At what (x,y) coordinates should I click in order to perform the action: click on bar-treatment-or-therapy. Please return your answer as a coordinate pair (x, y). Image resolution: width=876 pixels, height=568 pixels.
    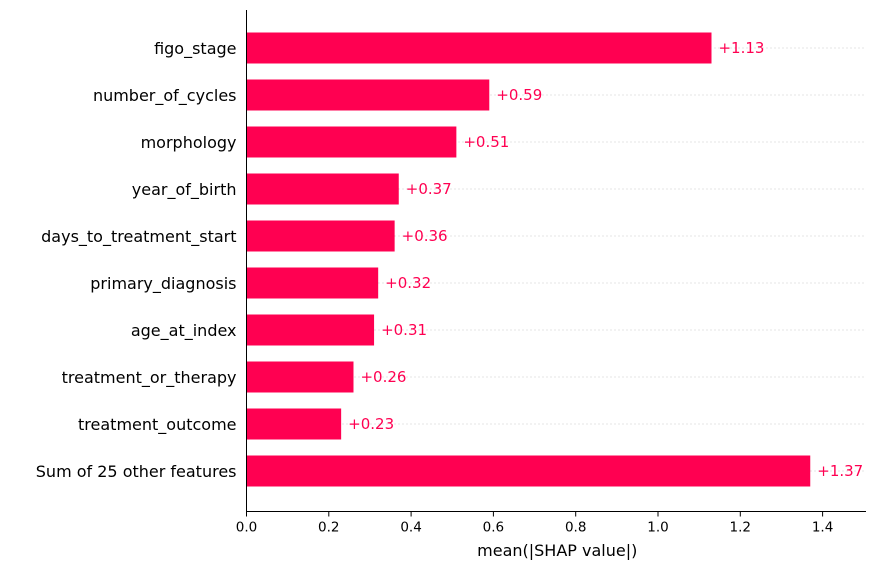
    Looking at the image, I should click on (300, 377).